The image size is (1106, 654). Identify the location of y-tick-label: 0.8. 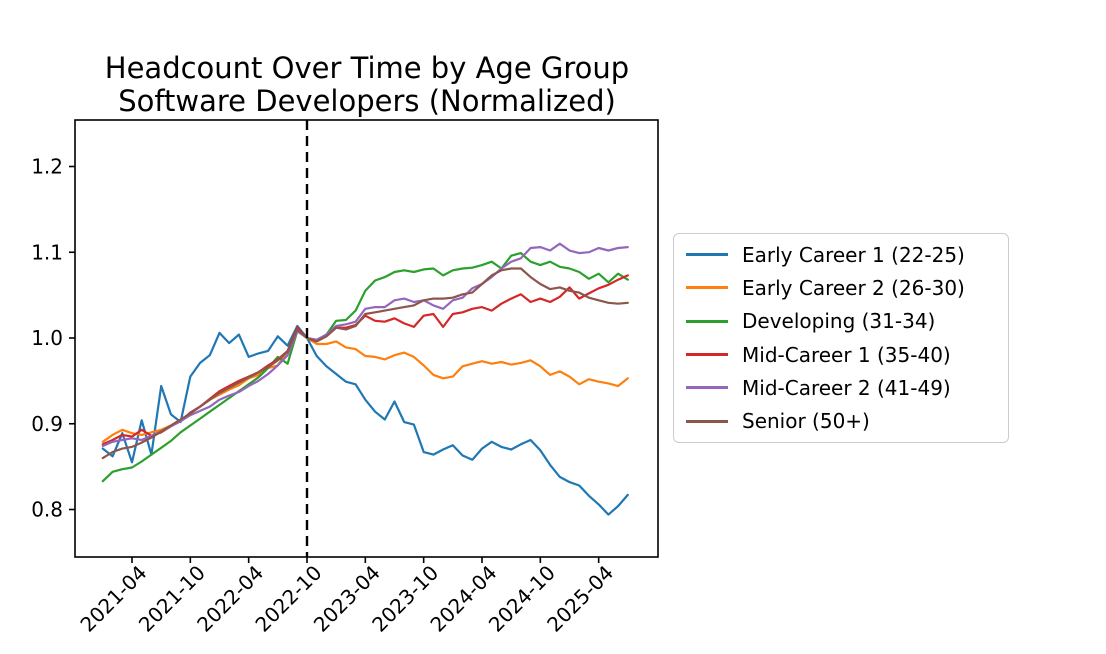
(47, 510).